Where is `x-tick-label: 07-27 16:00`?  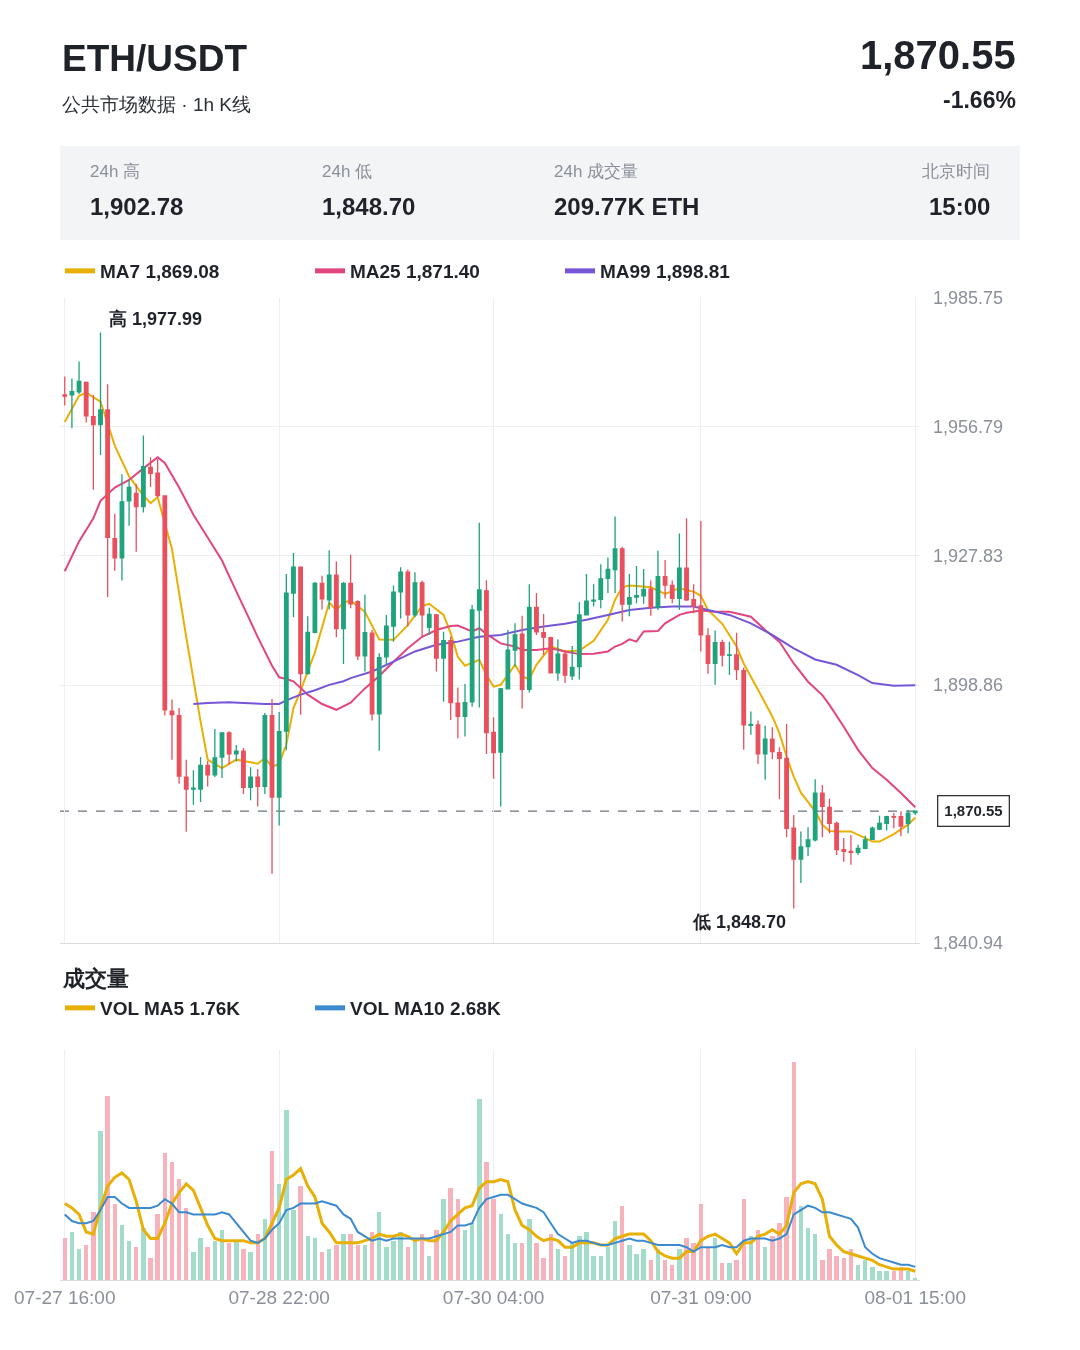 x-tick-label: 07-27 16:00 is located at coordinates (65, 1297).